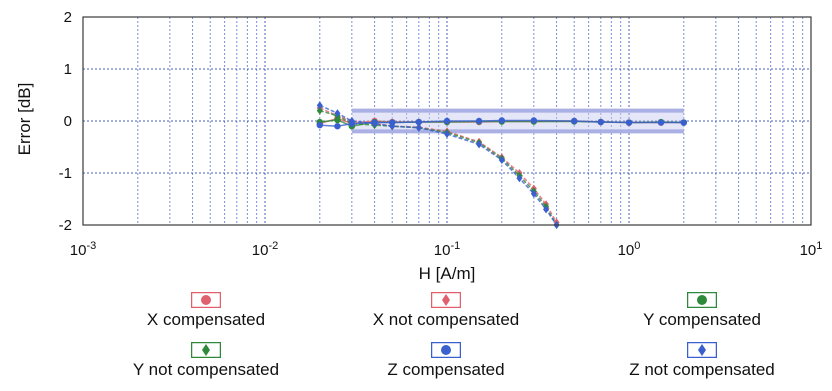  Describe the element at coordinates (68, 69) in the screenshot. I see `y-tick-label: 1` at that location.